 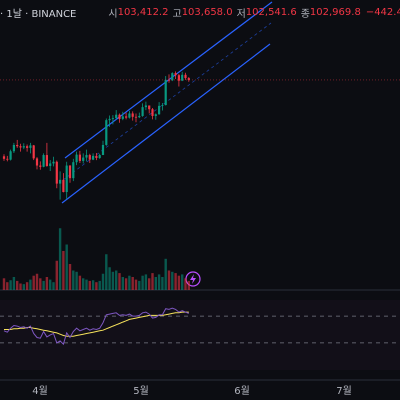 What do you see at coordinates (113, 14) in the screenshot?
I see `ohlc-label: 시` at bounding box center [113, 14].